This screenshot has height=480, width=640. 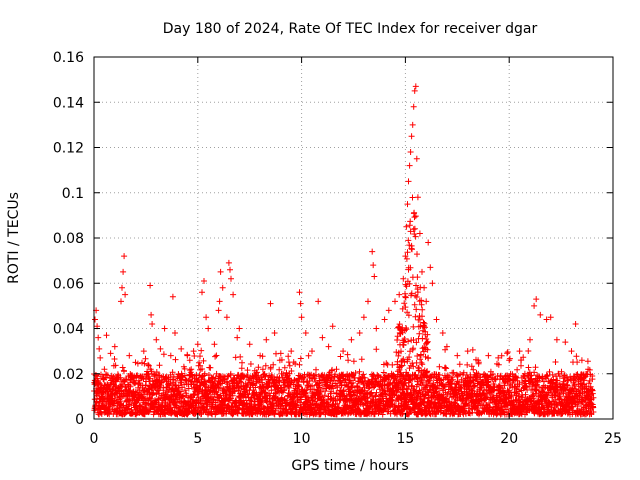 What do you see at coordinates (73, 194) in the screenshot?
I see `y-tick-label: 0.1` at bounding box center [73, 194].